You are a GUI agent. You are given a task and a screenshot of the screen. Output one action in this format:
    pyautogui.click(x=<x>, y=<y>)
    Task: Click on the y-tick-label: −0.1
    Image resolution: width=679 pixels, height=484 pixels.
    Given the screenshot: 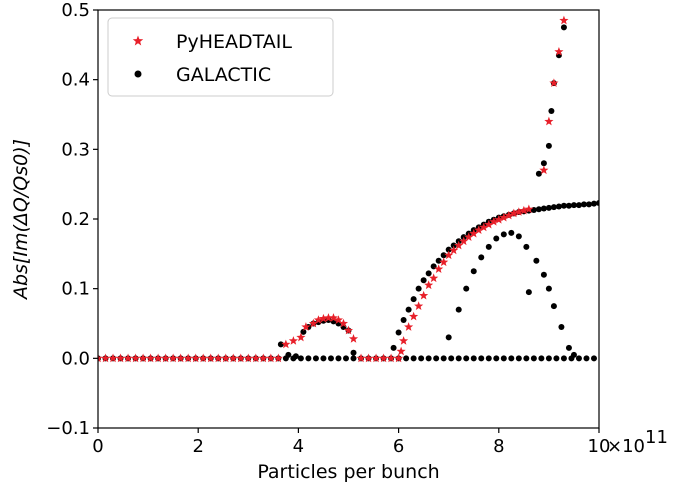 What is the action you would take?
    pyautogui.click(x=68, y=428)
    